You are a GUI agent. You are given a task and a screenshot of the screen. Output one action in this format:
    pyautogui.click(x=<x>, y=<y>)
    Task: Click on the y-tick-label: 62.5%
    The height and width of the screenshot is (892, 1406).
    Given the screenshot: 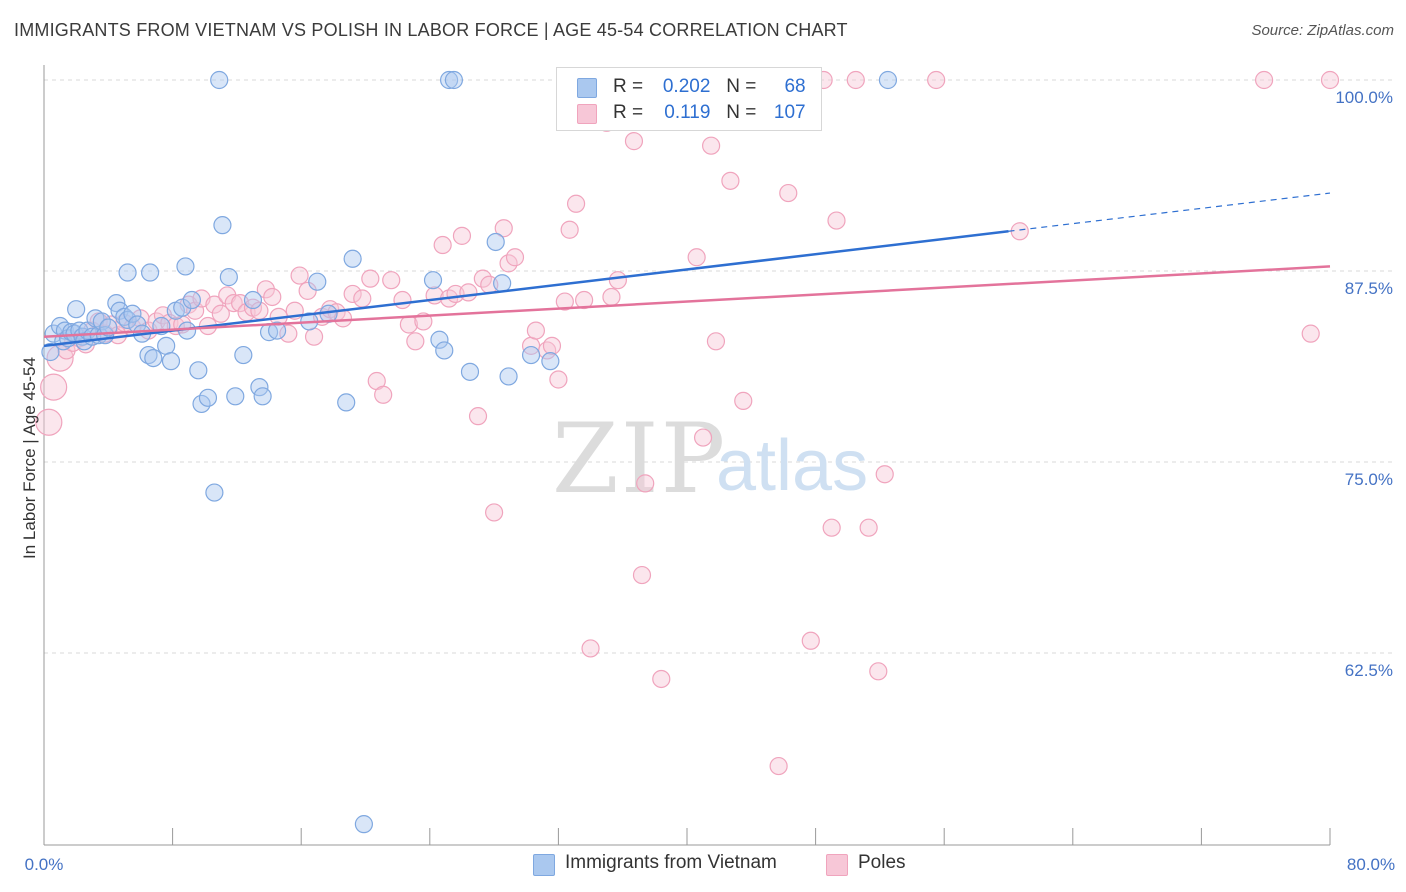 What is the action you would take?
    pyautogui.click(x=1369, y=670)
    